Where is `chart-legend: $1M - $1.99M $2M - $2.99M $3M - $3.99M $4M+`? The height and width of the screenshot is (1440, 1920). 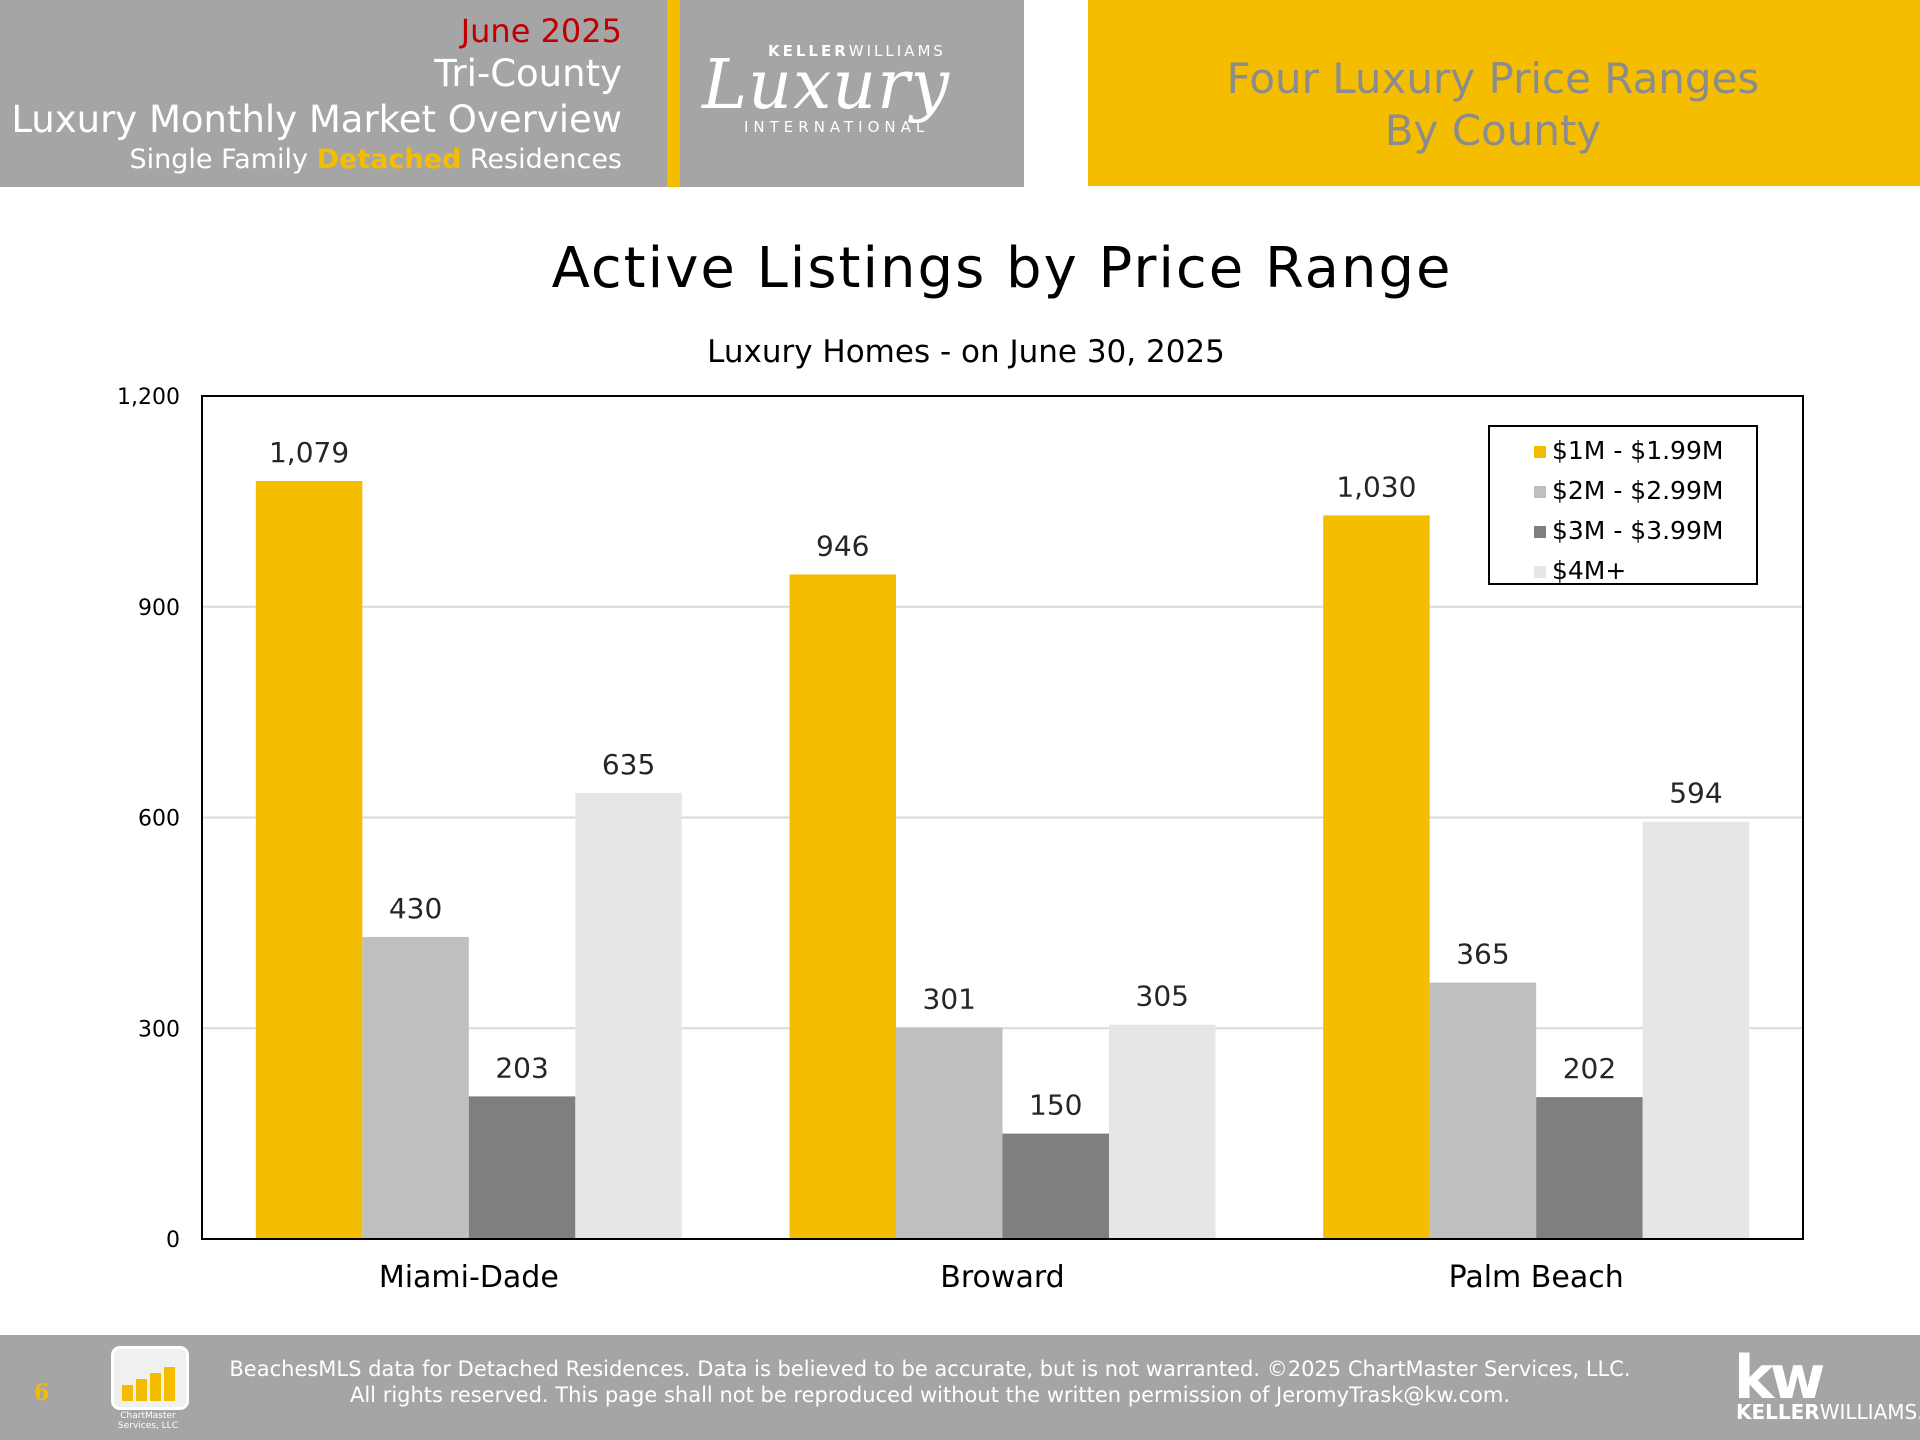
chart-legend: $1M - $1.99M $2M - $2.99M $3M - $3.99M $4M+ is located at coordinates (1623, 505).